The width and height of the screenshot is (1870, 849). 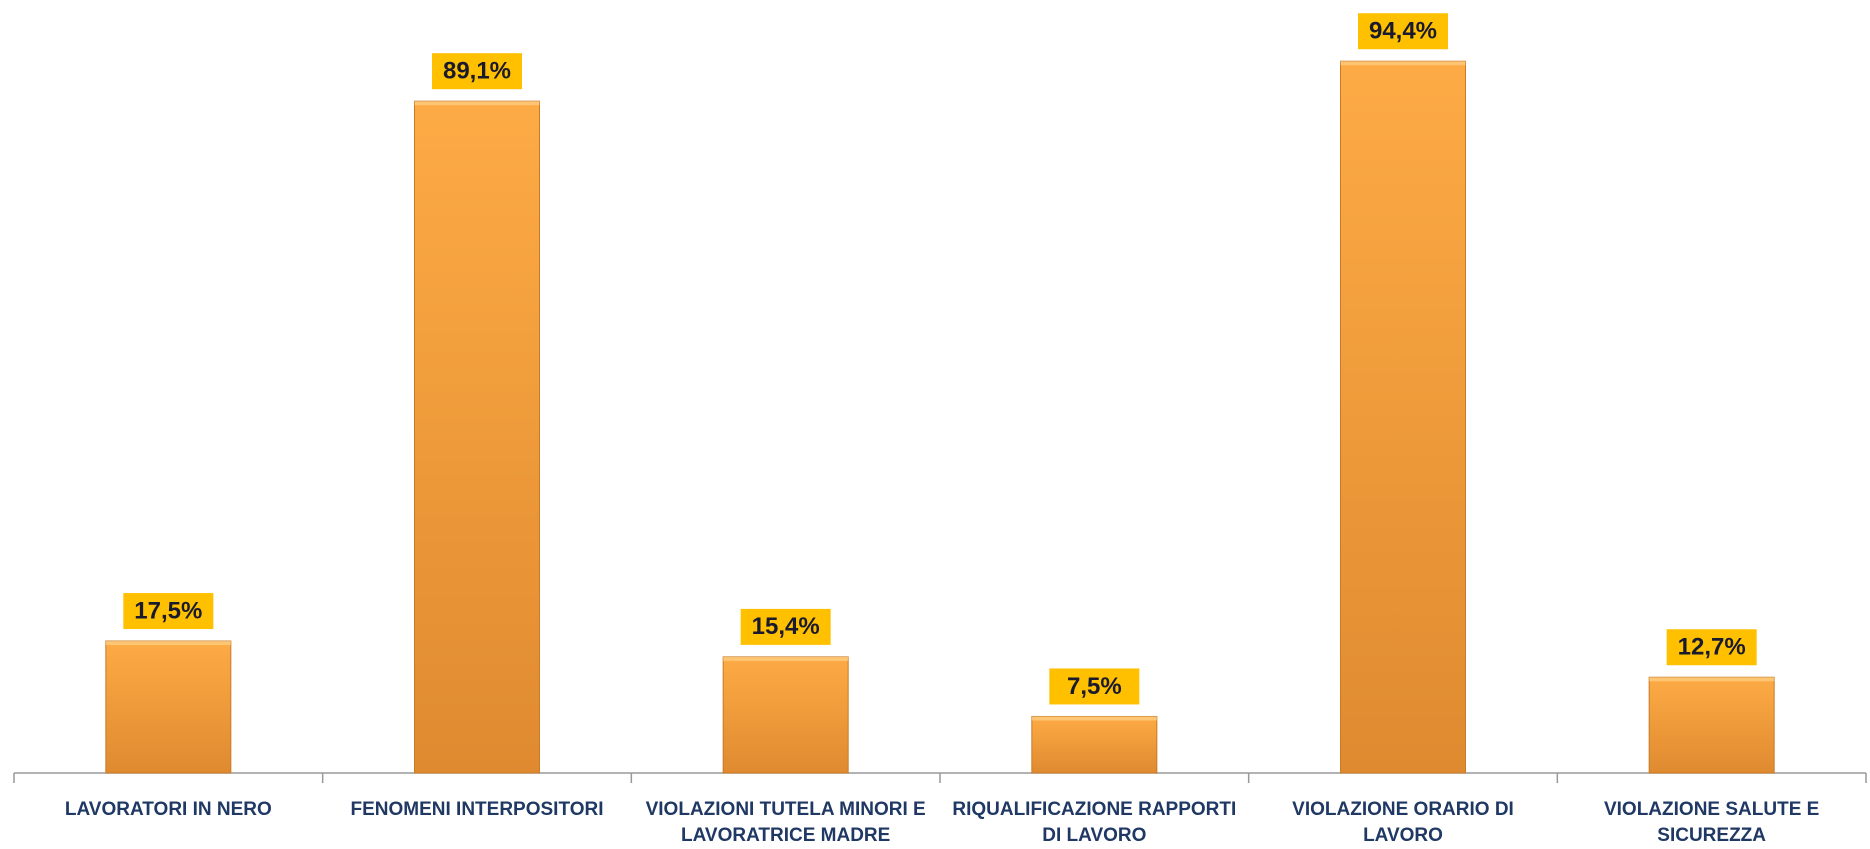 I want to click on value-label: 94,4%, so click(x=1403, y=31).